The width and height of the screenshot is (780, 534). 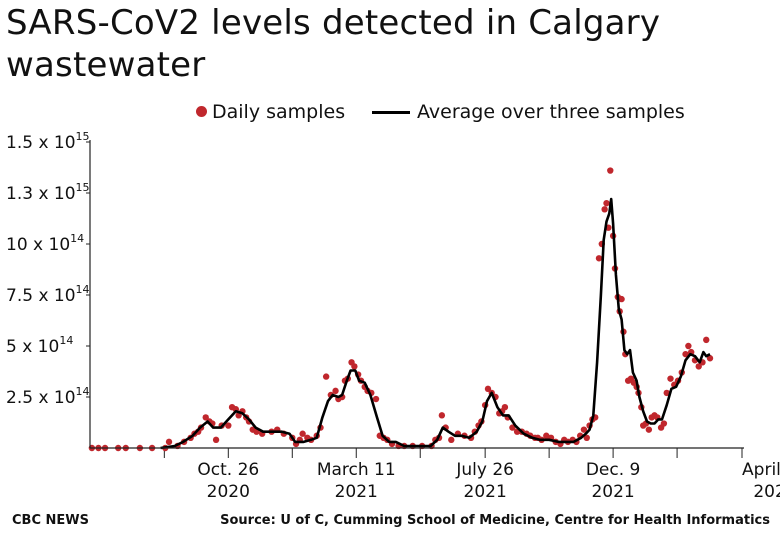 I want to click on x-tick-label: July 26, so click(x=484, y=470).